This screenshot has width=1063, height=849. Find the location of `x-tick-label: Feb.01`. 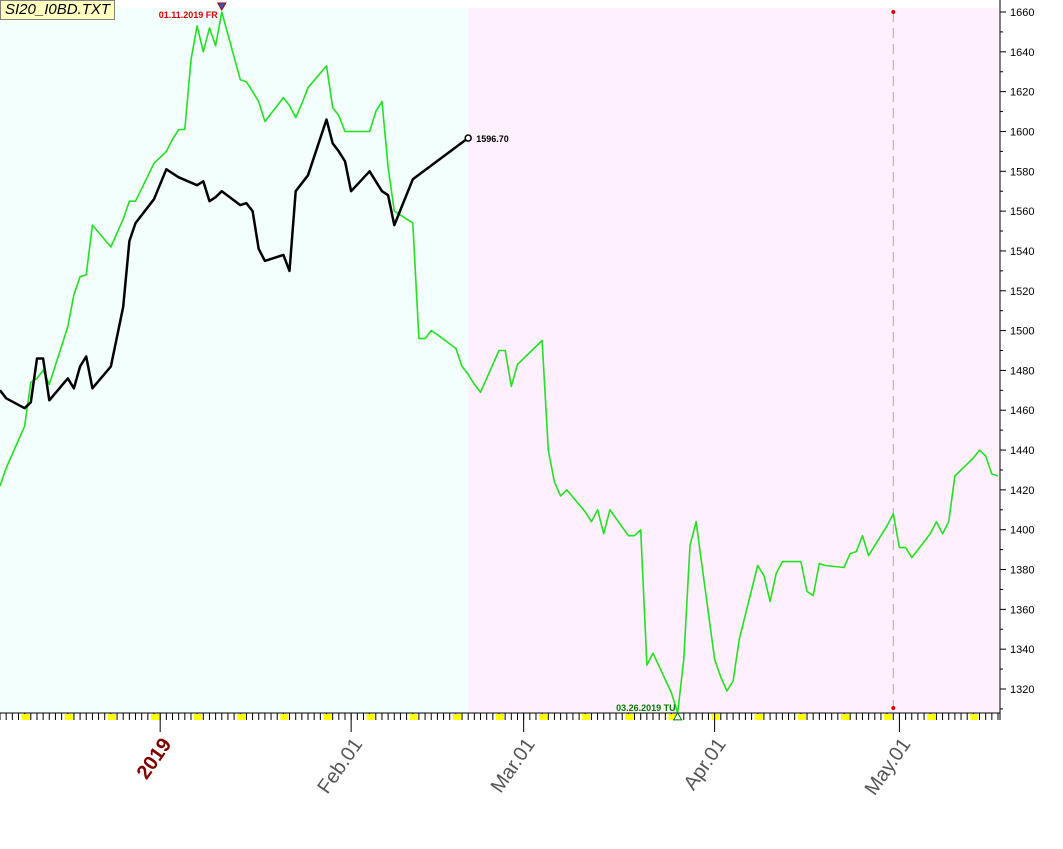

x-tick-label: Feb.01 is located at coordinates (341, 766).